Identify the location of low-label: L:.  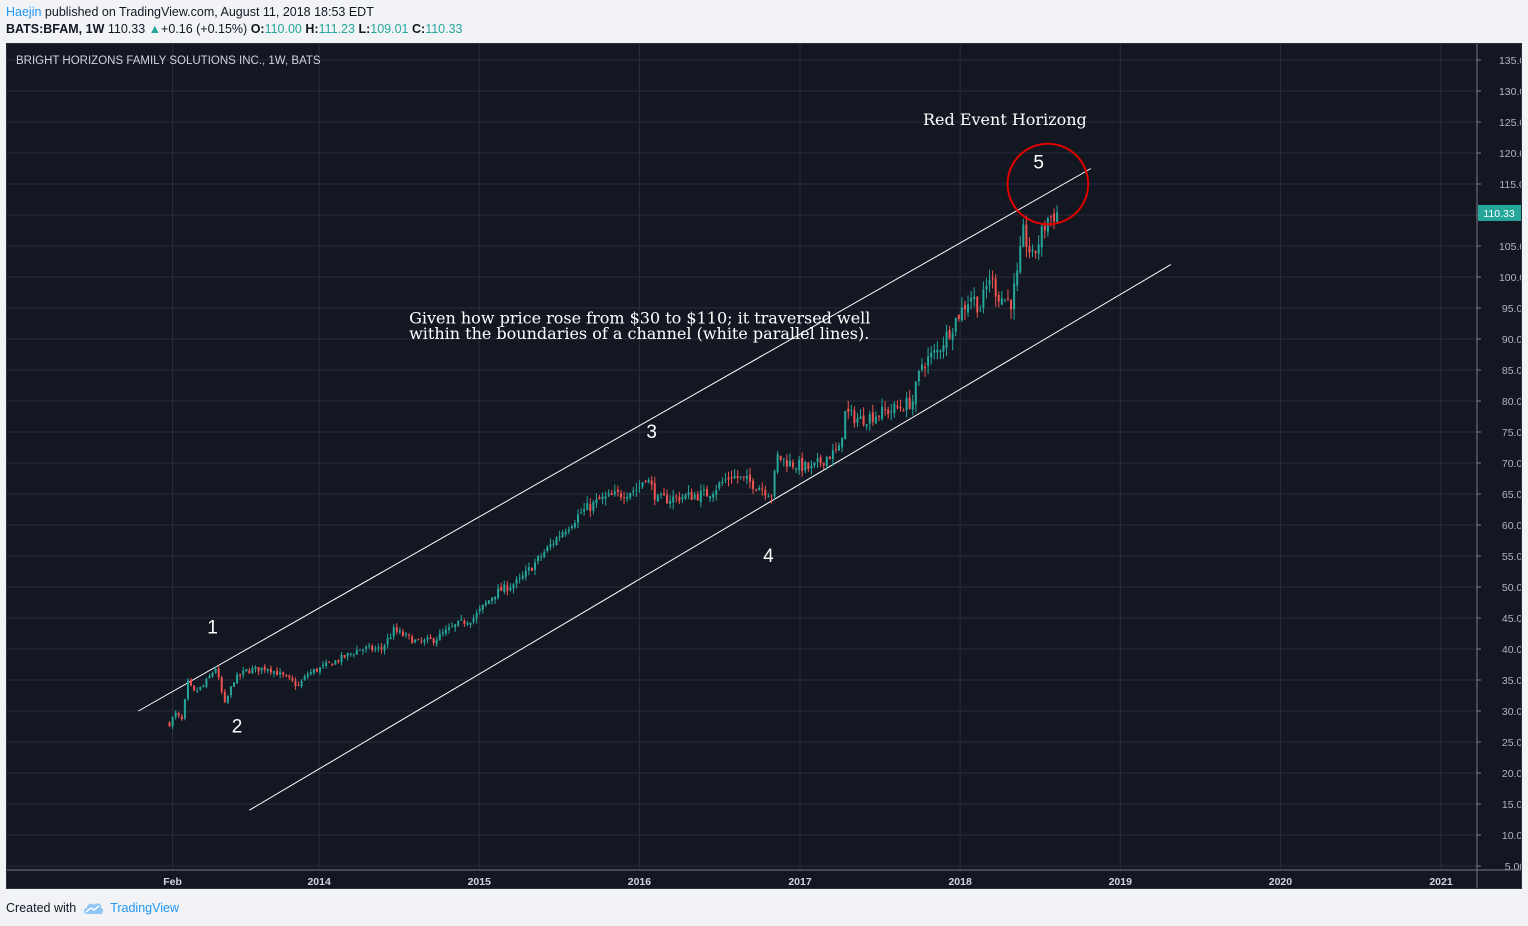
(364, 29).